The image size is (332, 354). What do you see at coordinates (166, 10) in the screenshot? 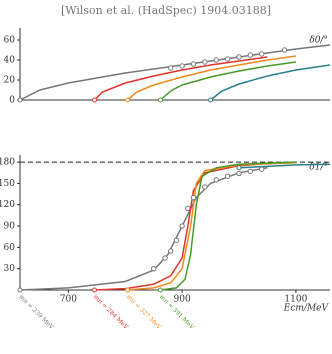
I see `subtitle: [Wilson et al. (HadSpec) 1904.03188]` at bounding box center [166, 10].